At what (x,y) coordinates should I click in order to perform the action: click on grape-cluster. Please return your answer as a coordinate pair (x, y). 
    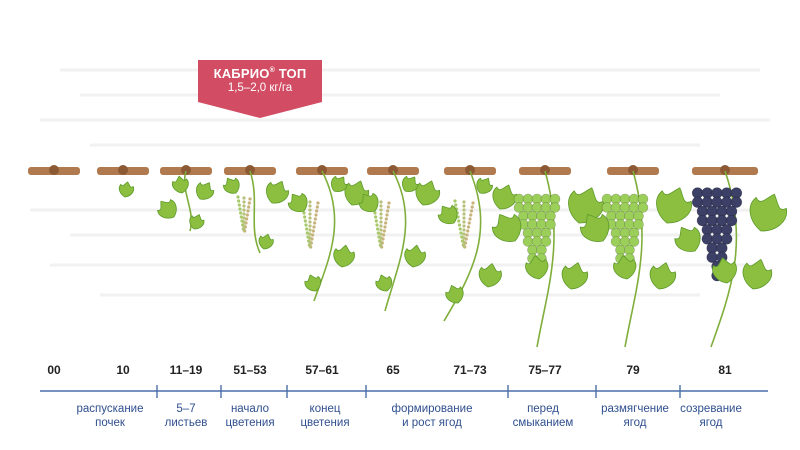
    Looking at the image, I should click on (625, 233).